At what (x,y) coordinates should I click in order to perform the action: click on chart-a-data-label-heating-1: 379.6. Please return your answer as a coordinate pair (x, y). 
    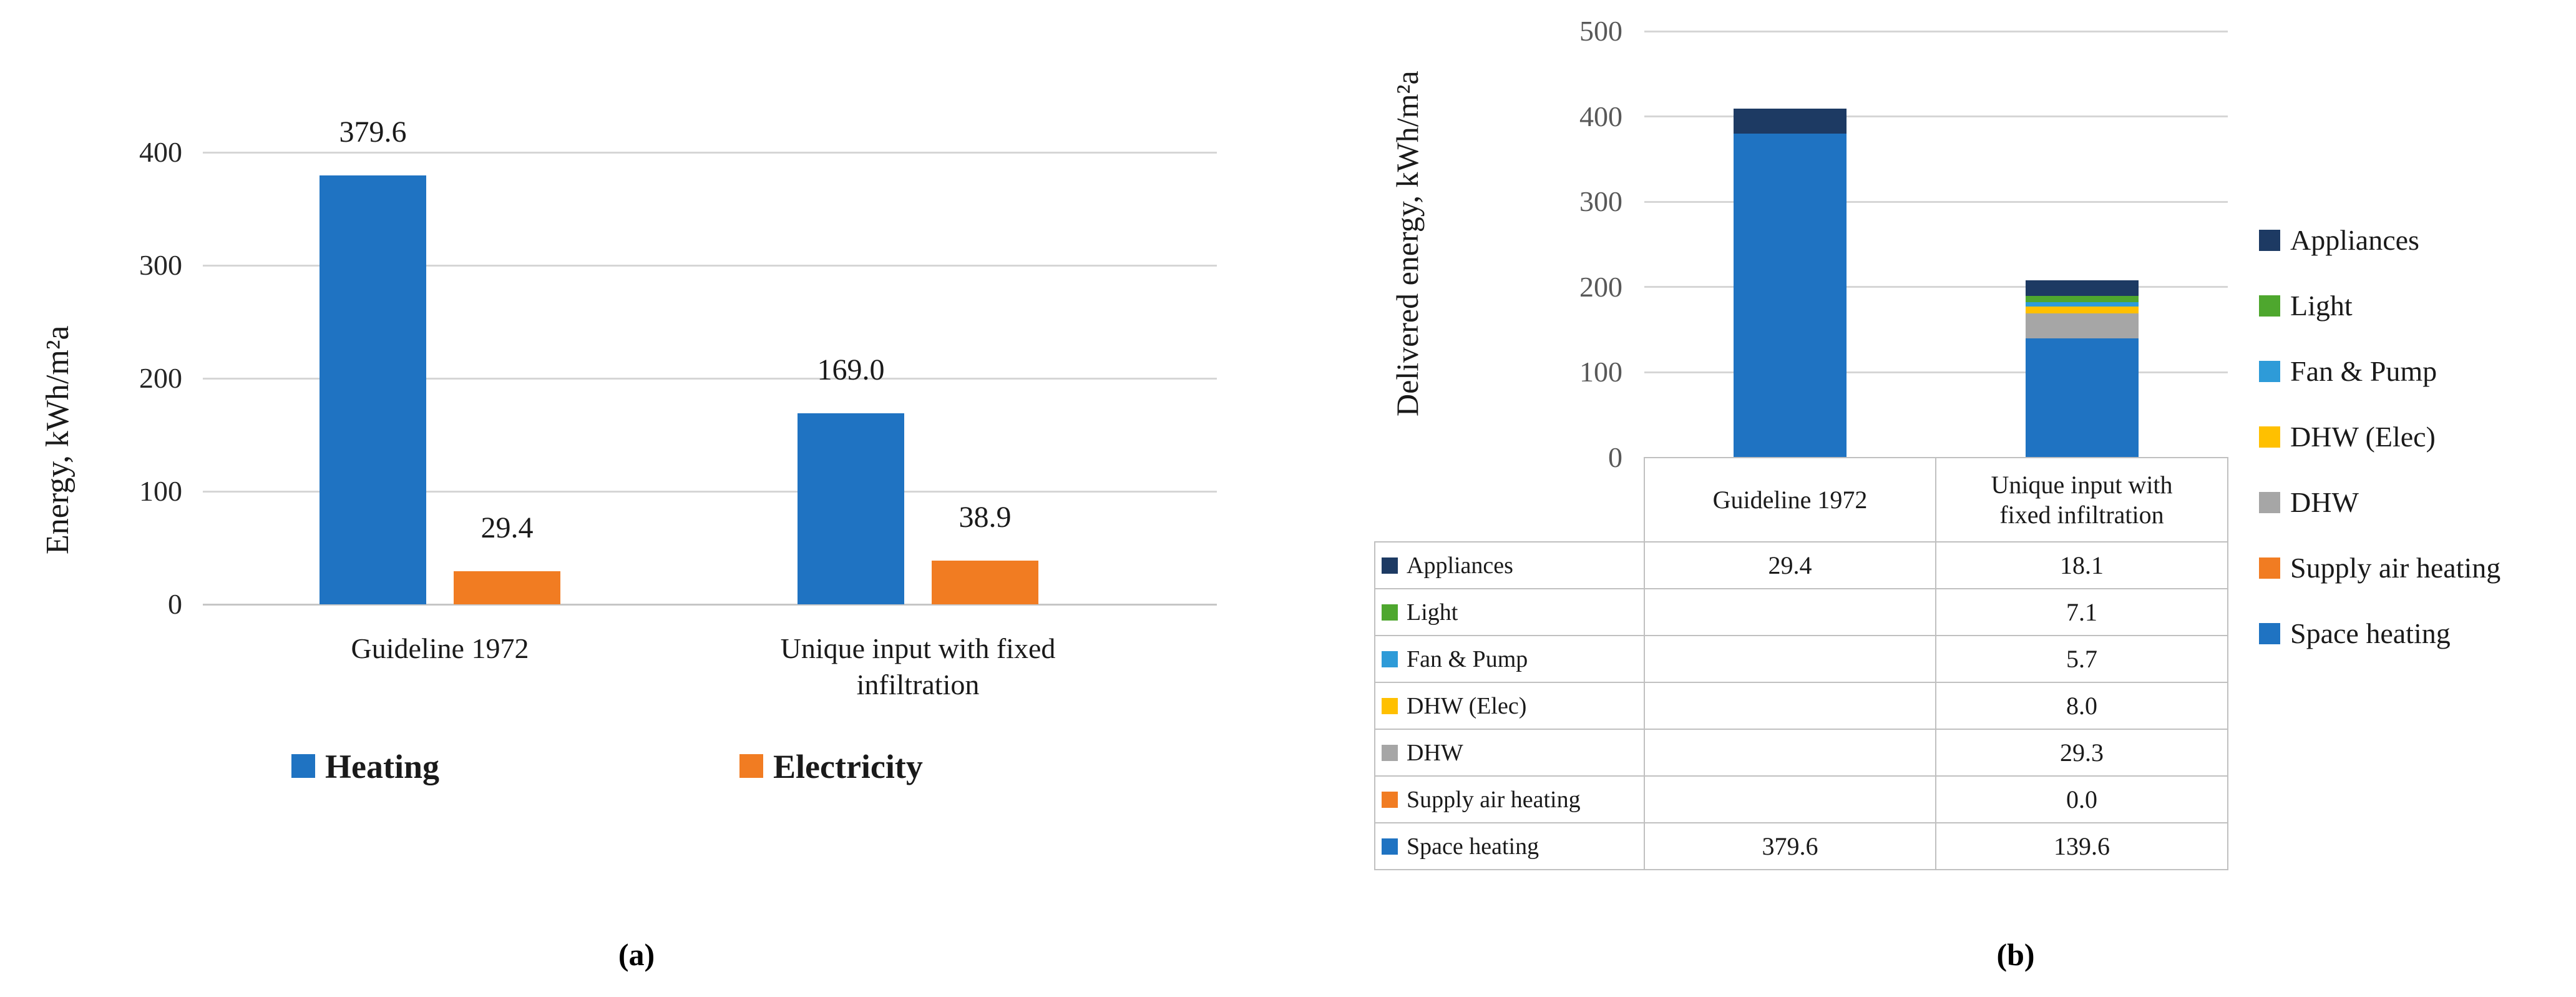
    Looking at the image, I should click on (373, 132).